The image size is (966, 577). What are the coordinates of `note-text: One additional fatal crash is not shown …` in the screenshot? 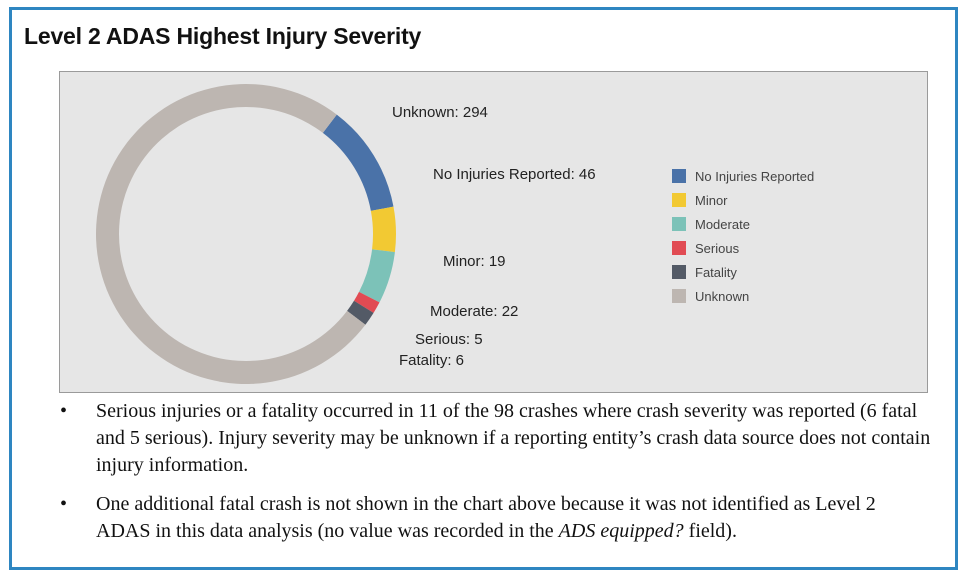 It's located at (486, 517).